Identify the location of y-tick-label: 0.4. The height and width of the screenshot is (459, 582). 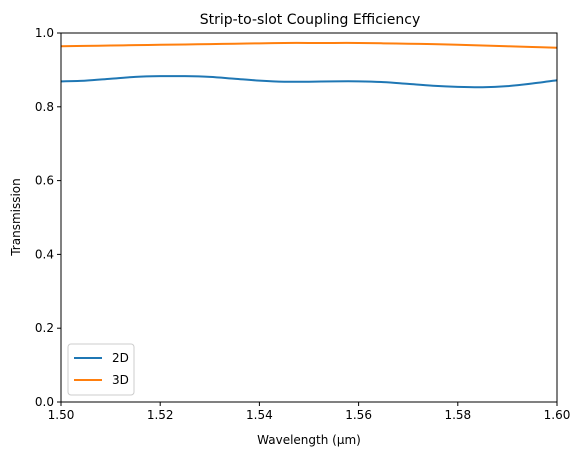
(44, 254).